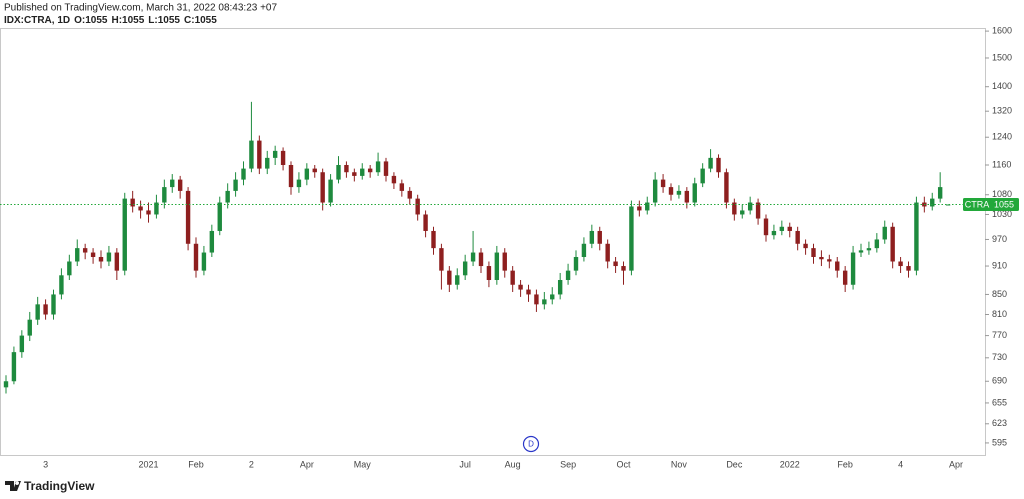 Image resolution: width=1024 pixels, height=499 pixels. I want to click on y-tick-label: 730, so click(999, 357).